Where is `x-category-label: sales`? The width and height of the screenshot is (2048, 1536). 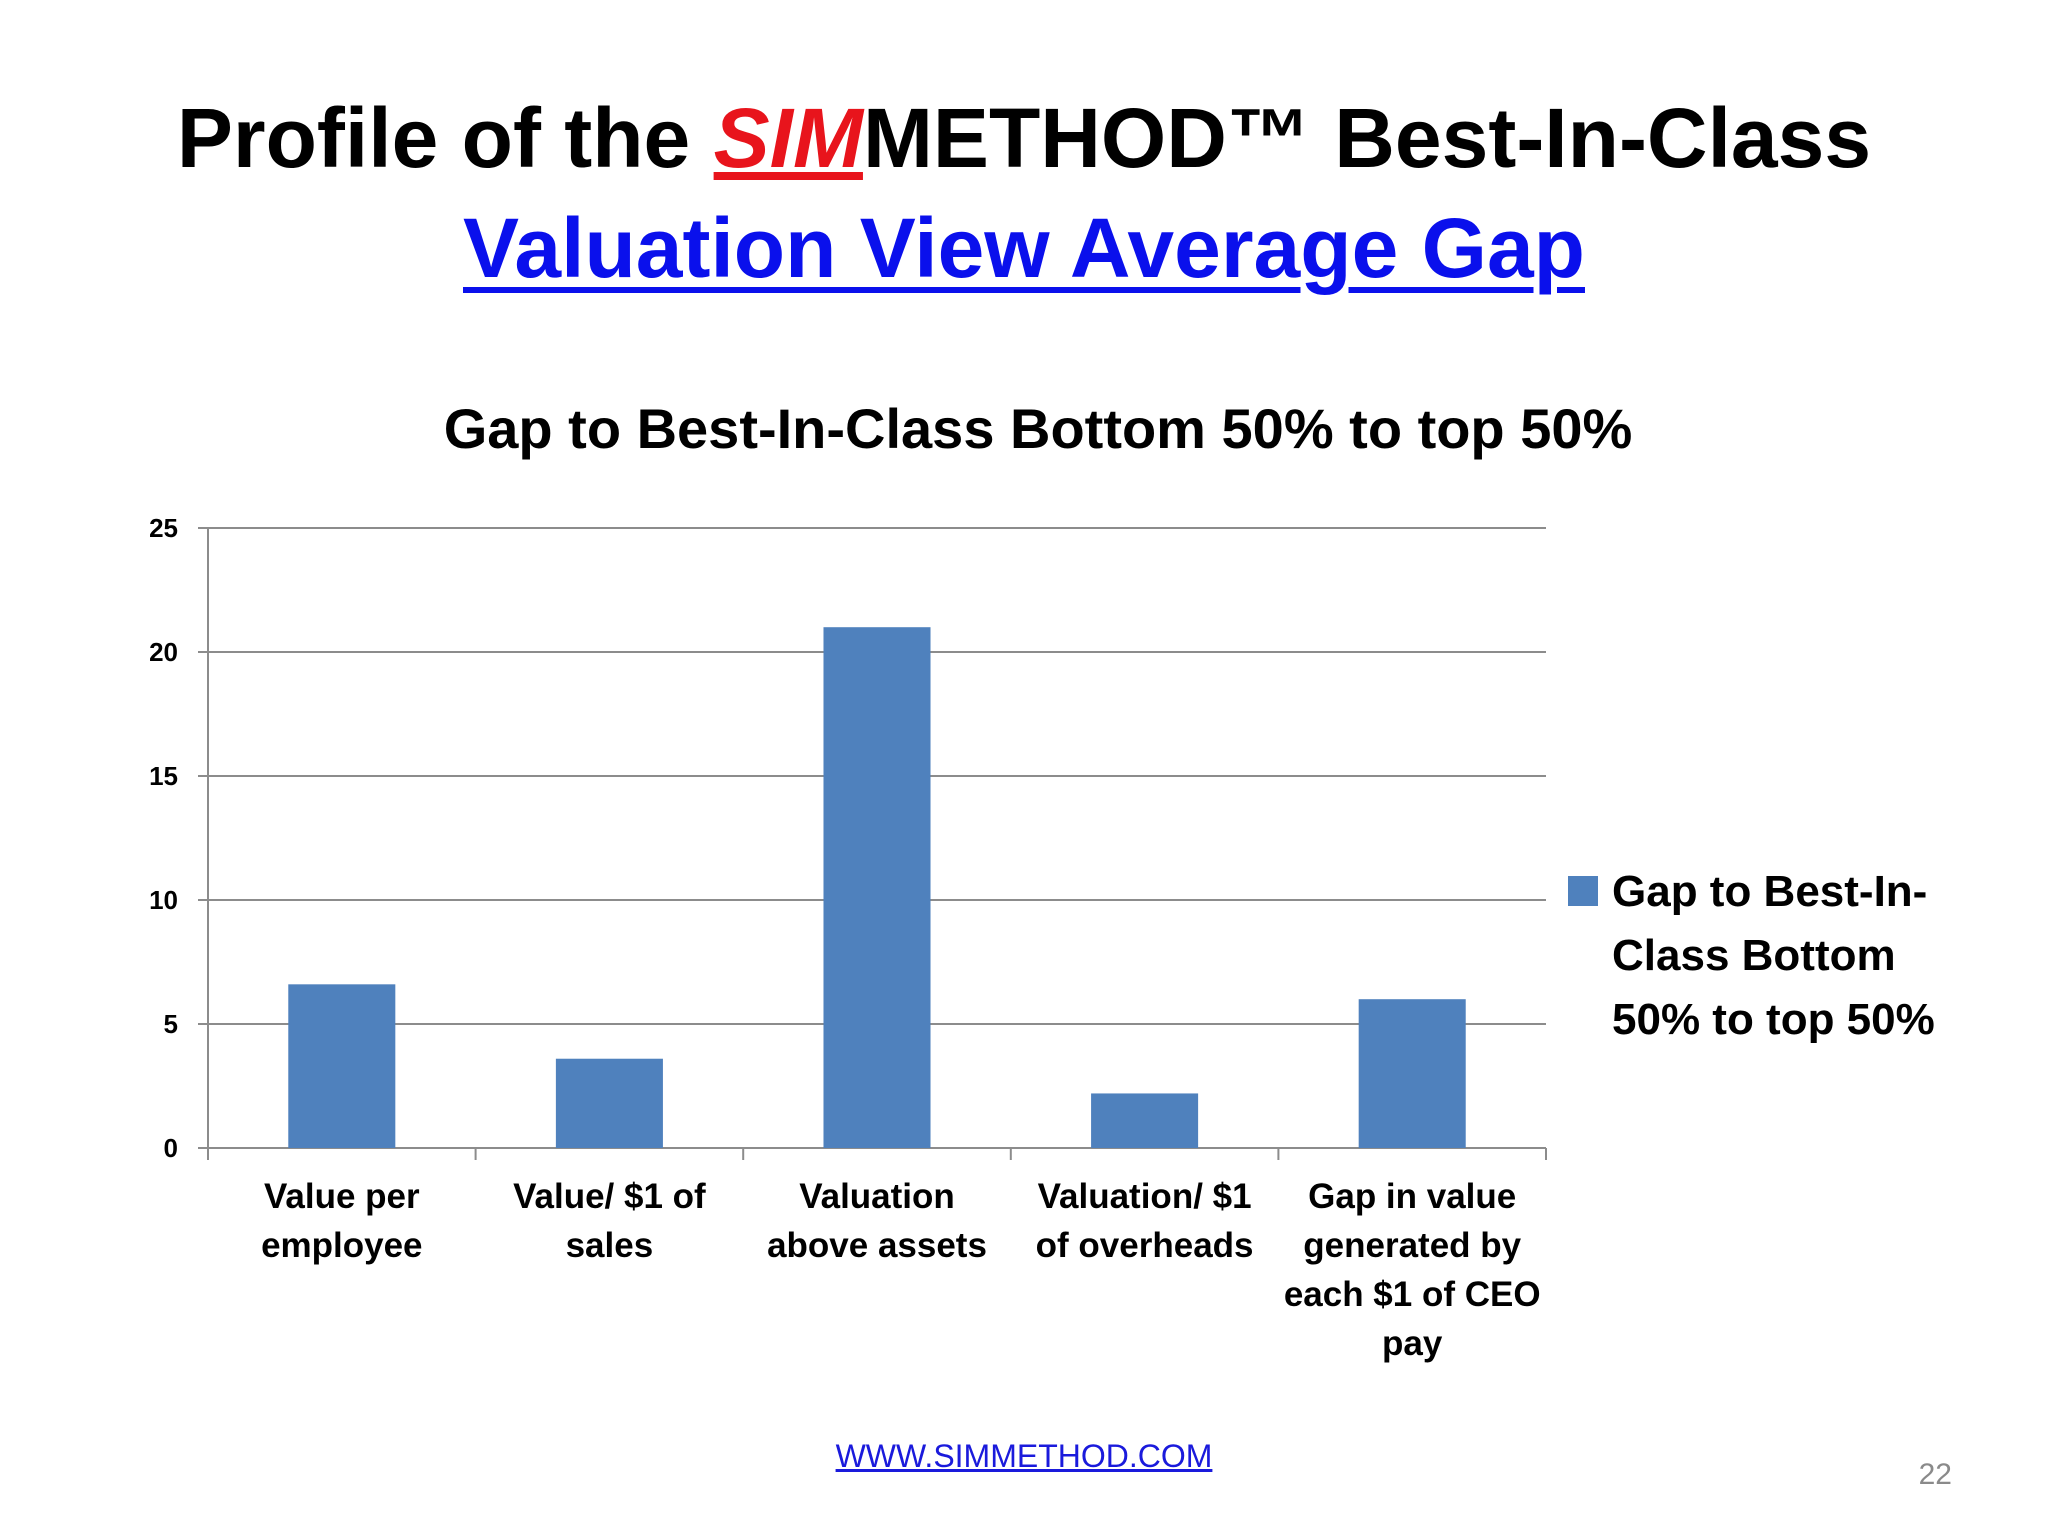 x-category-label: sales is located at coordinates (610, 1245).